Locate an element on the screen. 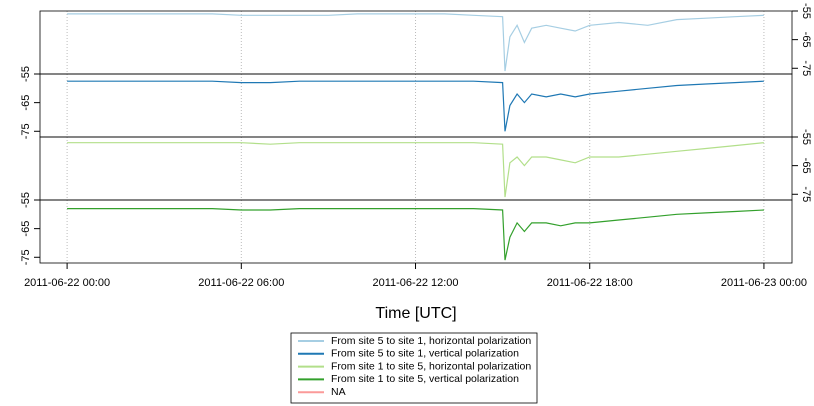 This screenshot has height=406, width=814. x-axis-label: Time [UTC] is located at coordinates (415, 313).